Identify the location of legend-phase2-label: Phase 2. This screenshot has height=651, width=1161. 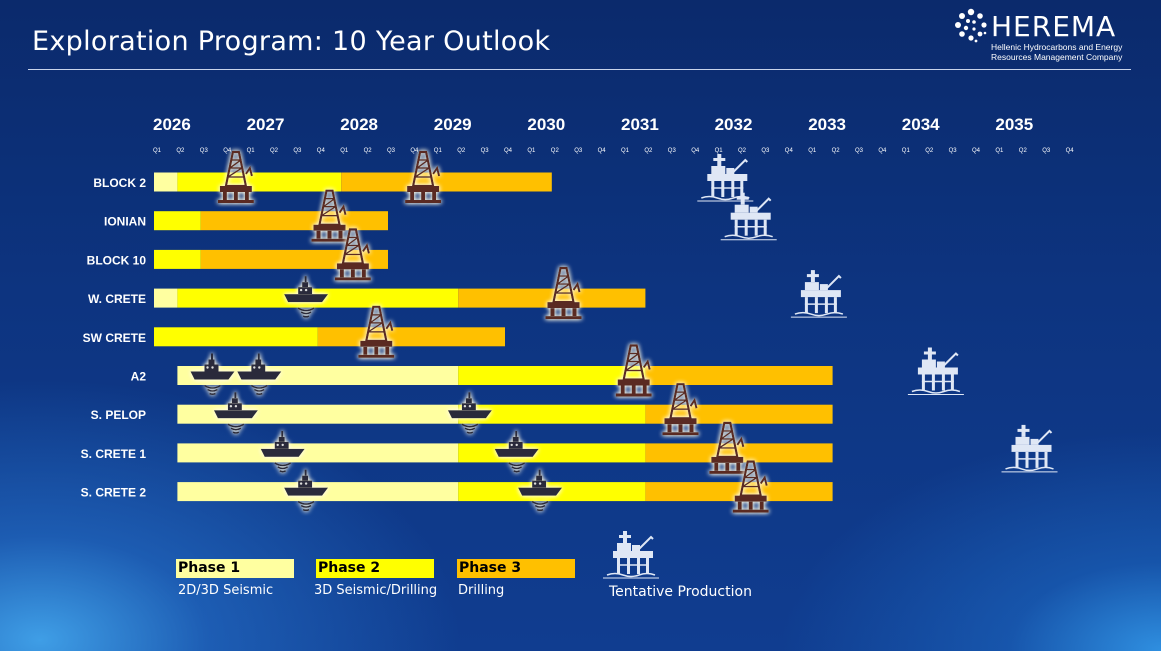
(349, 568).